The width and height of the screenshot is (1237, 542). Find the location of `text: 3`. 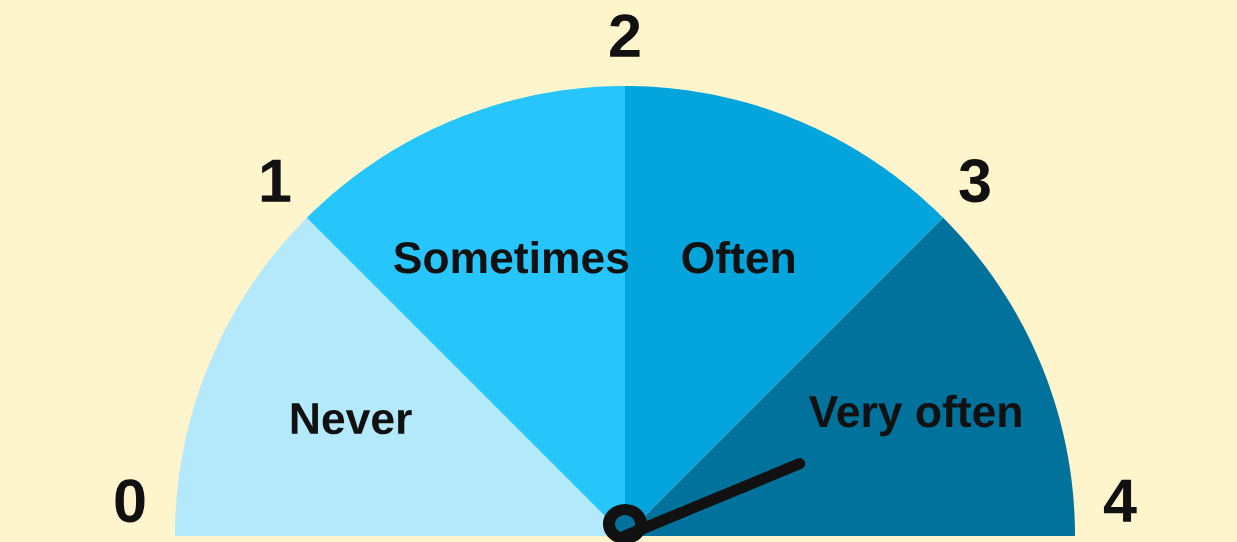

text: 3 is located at coordinates (974, 181).